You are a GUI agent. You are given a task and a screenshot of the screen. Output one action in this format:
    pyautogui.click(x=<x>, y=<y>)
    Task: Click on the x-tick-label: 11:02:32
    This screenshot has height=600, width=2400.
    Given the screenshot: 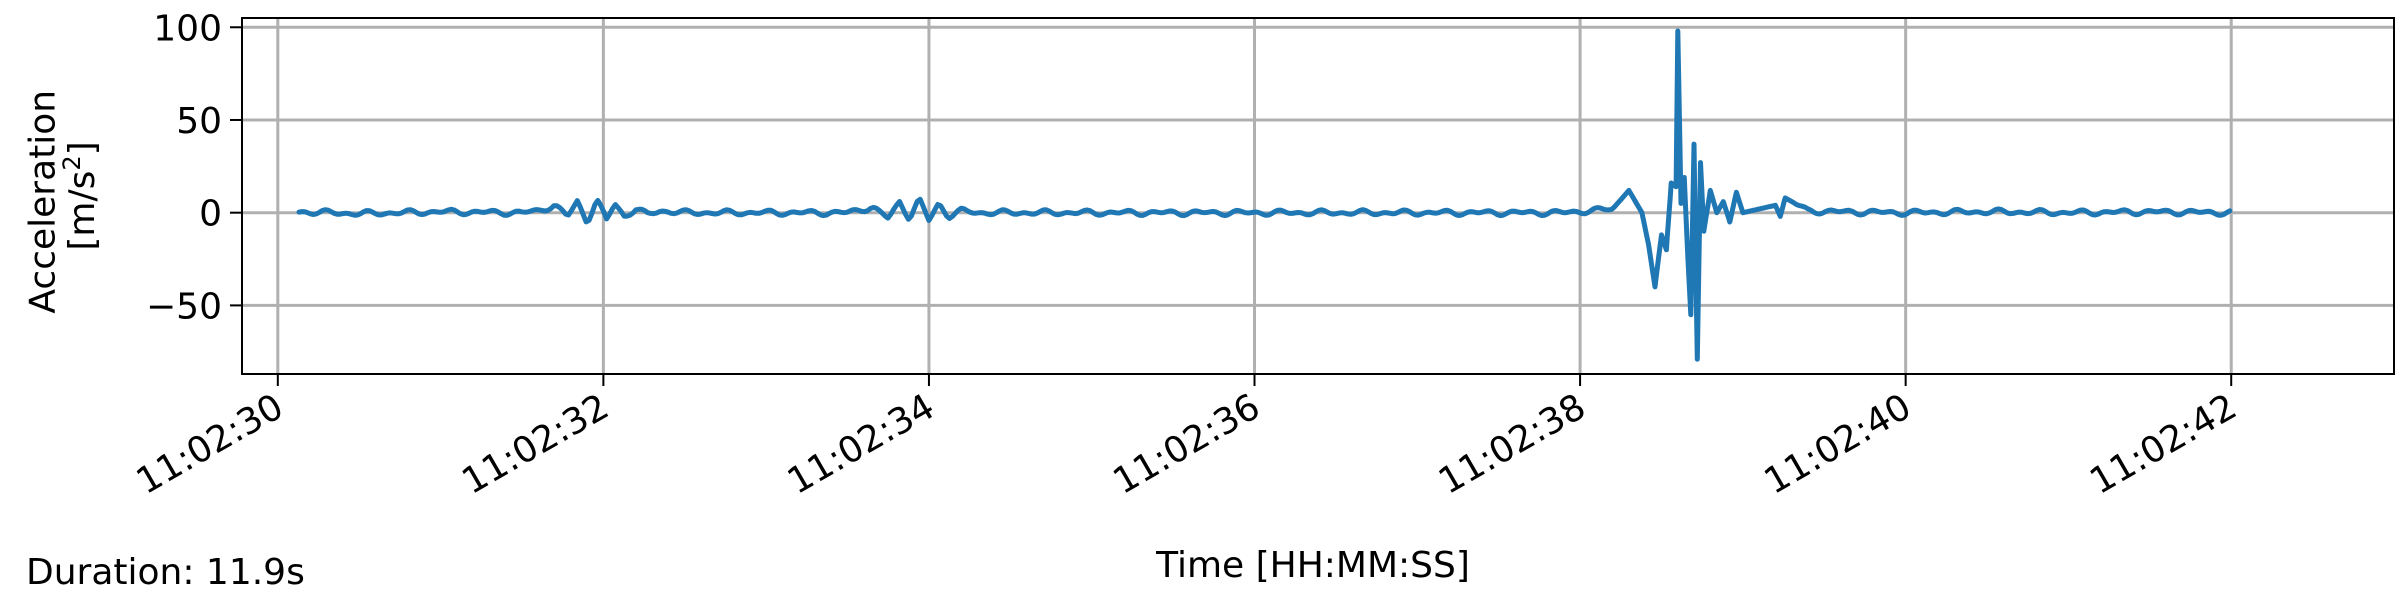 What is the action you would take?
    pyautogui.click(x=535, y=444)
    